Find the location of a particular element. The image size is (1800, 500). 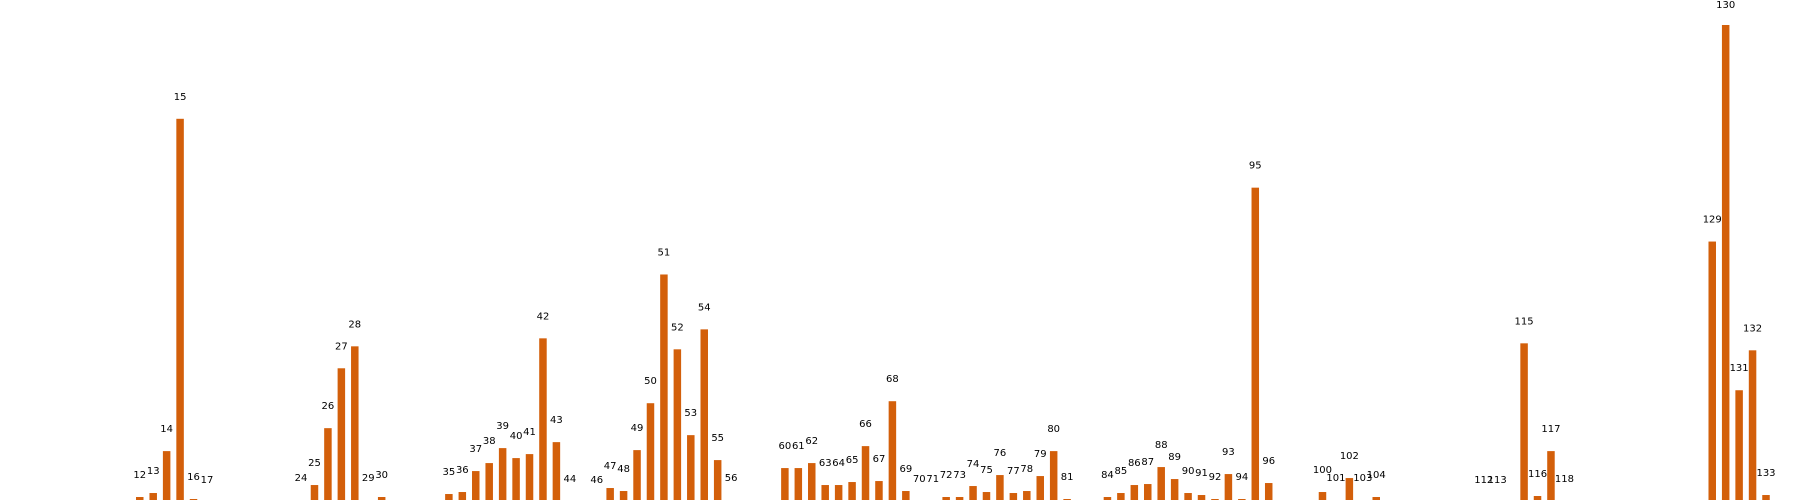

bar-label-25: 25 is located at coordinates (314, 463).